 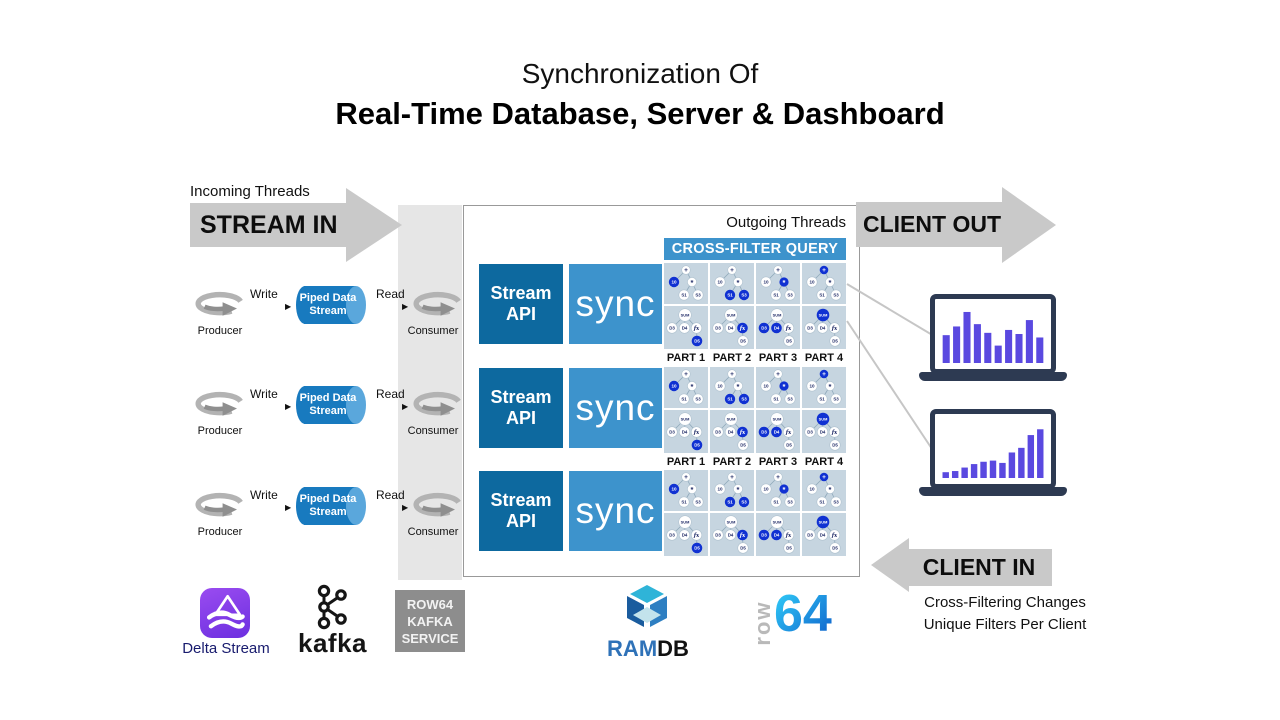 What do you see at coordinates (332, 607) in the screenshot?
I see `kafka-logo-icon` at bounding box center [332, 607].